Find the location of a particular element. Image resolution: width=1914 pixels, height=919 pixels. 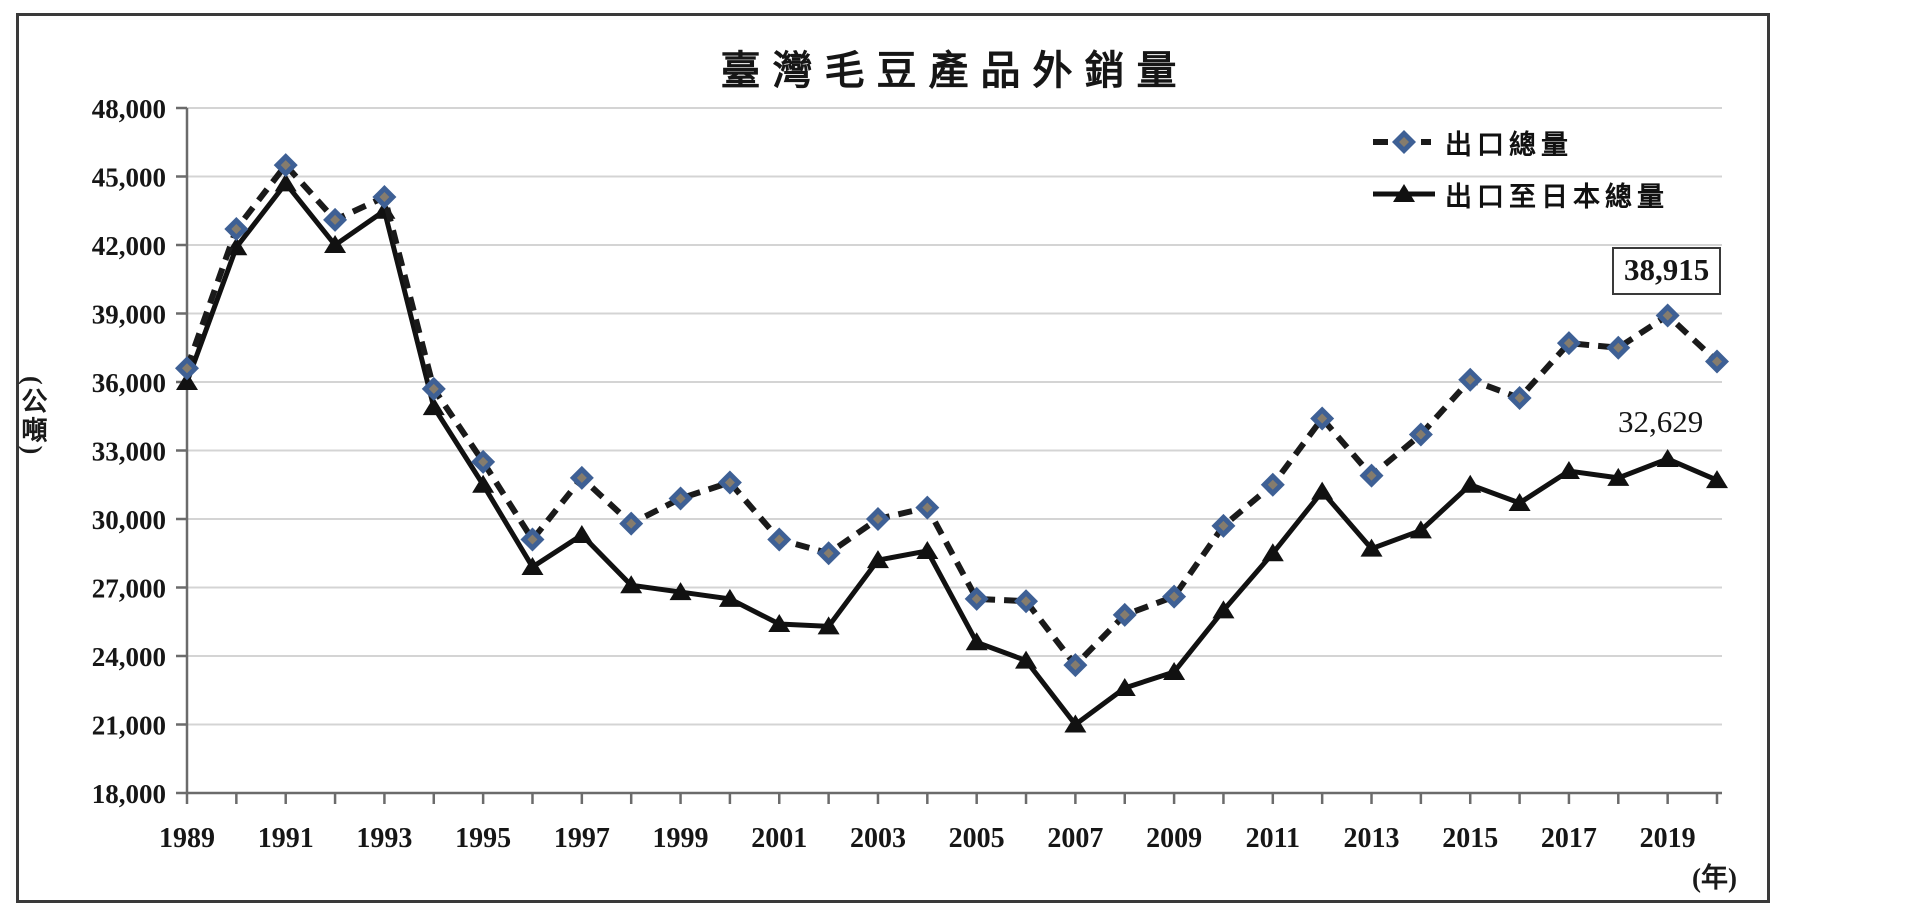

x-tick-label: 1993 is located at coordinates (384, 838).